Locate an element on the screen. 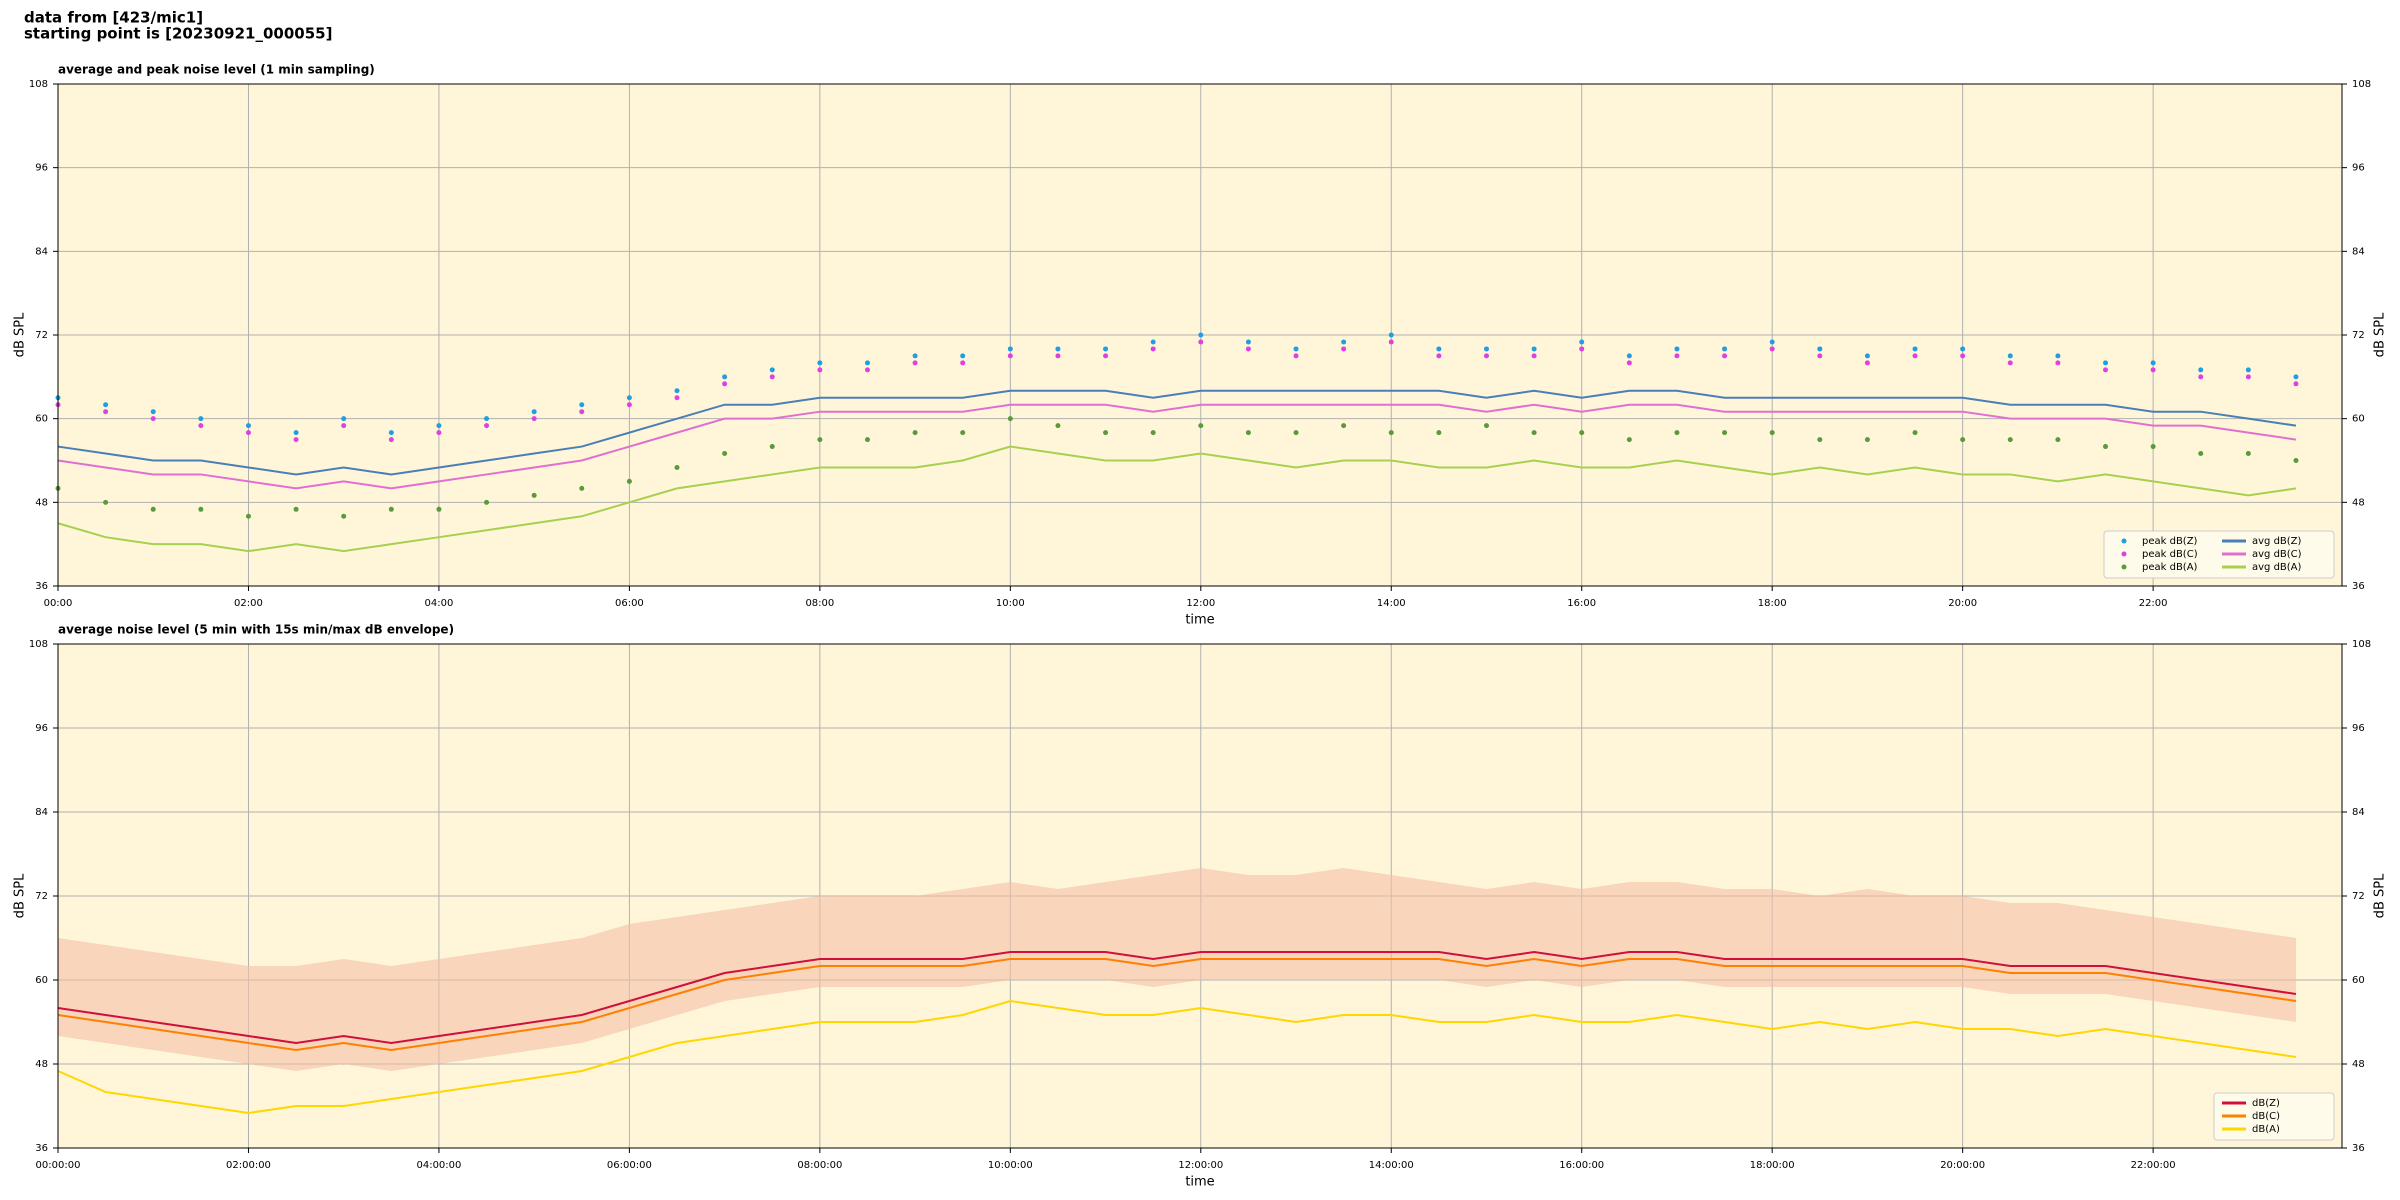  x-tick-label: 08:00 is located at coordinates (819, 603).